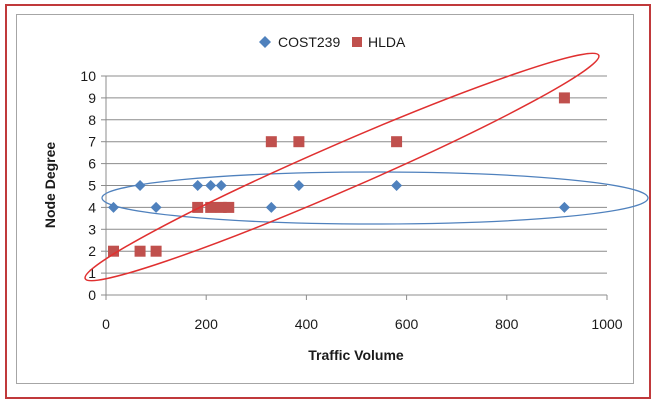  What do you see at coordinates (88, 76) in the screenshot?
I see `y-tick-label: 10` at bounding box center [88, 76].